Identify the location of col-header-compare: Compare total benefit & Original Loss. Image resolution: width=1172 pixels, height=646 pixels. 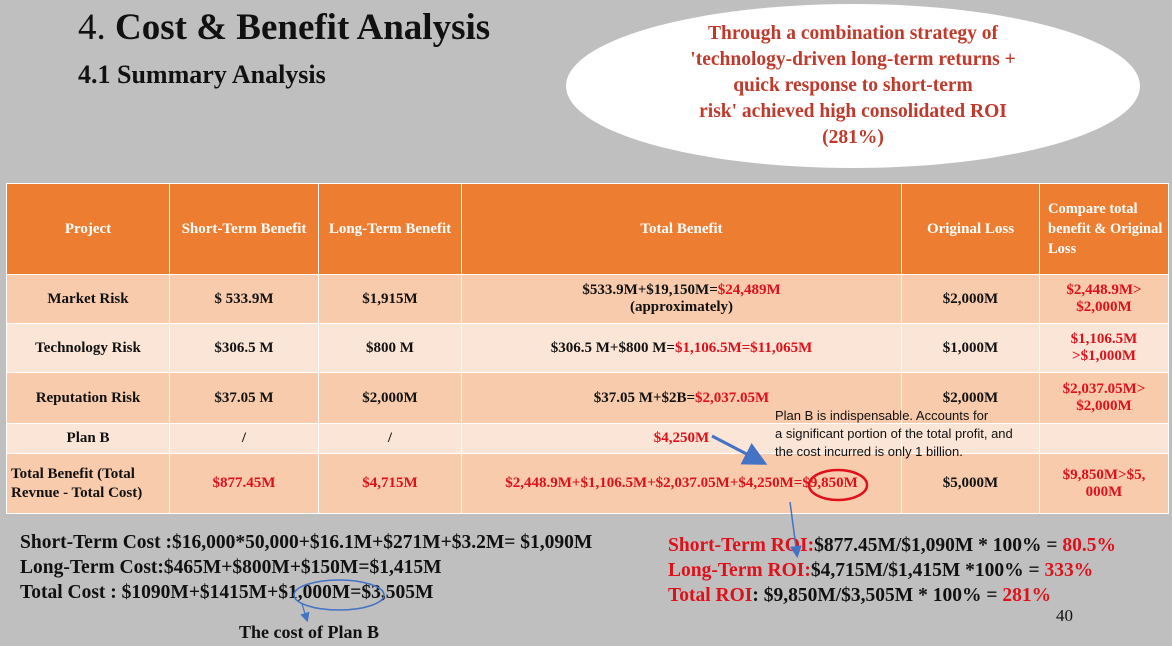
(1104, 229).